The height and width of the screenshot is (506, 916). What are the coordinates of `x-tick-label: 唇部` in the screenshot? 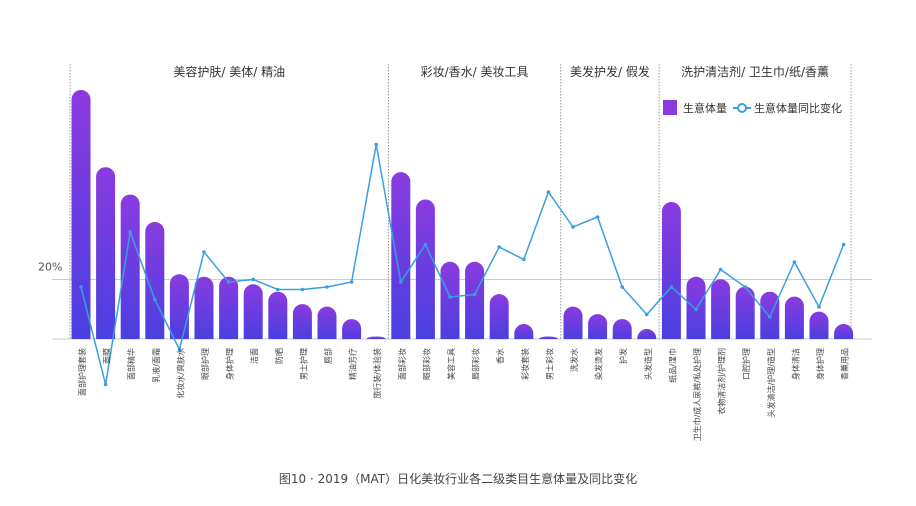 It's located at (328, 356).